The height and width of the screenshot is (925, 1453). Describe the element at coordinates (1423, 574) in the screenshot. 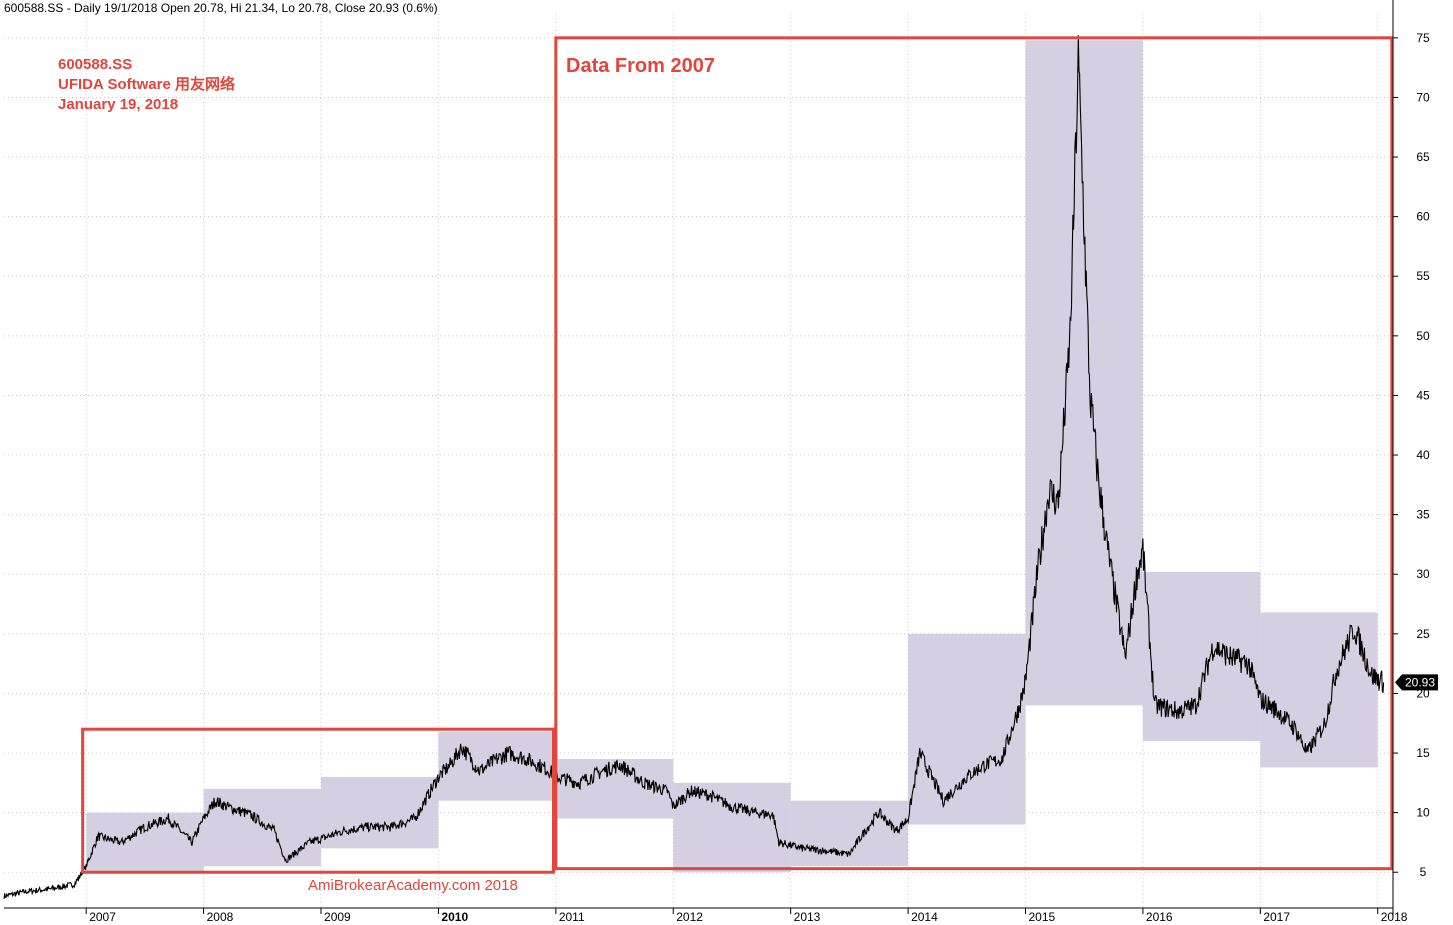

I see `y-tick-label: 30` at that location.